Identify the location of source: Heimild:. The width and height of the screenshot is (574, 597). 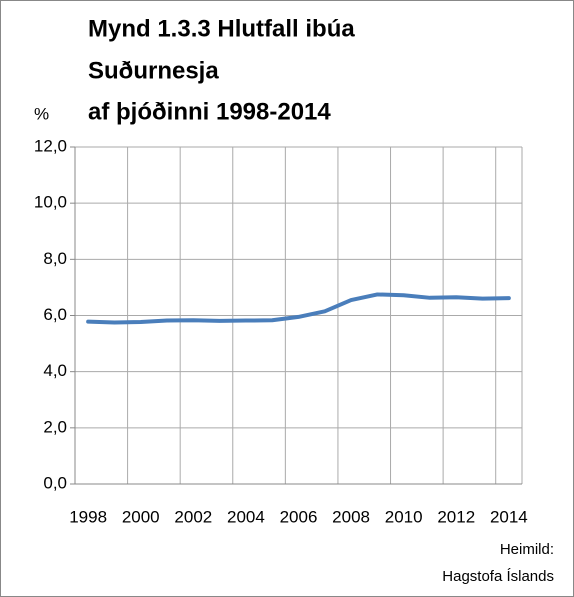
(527, 549).